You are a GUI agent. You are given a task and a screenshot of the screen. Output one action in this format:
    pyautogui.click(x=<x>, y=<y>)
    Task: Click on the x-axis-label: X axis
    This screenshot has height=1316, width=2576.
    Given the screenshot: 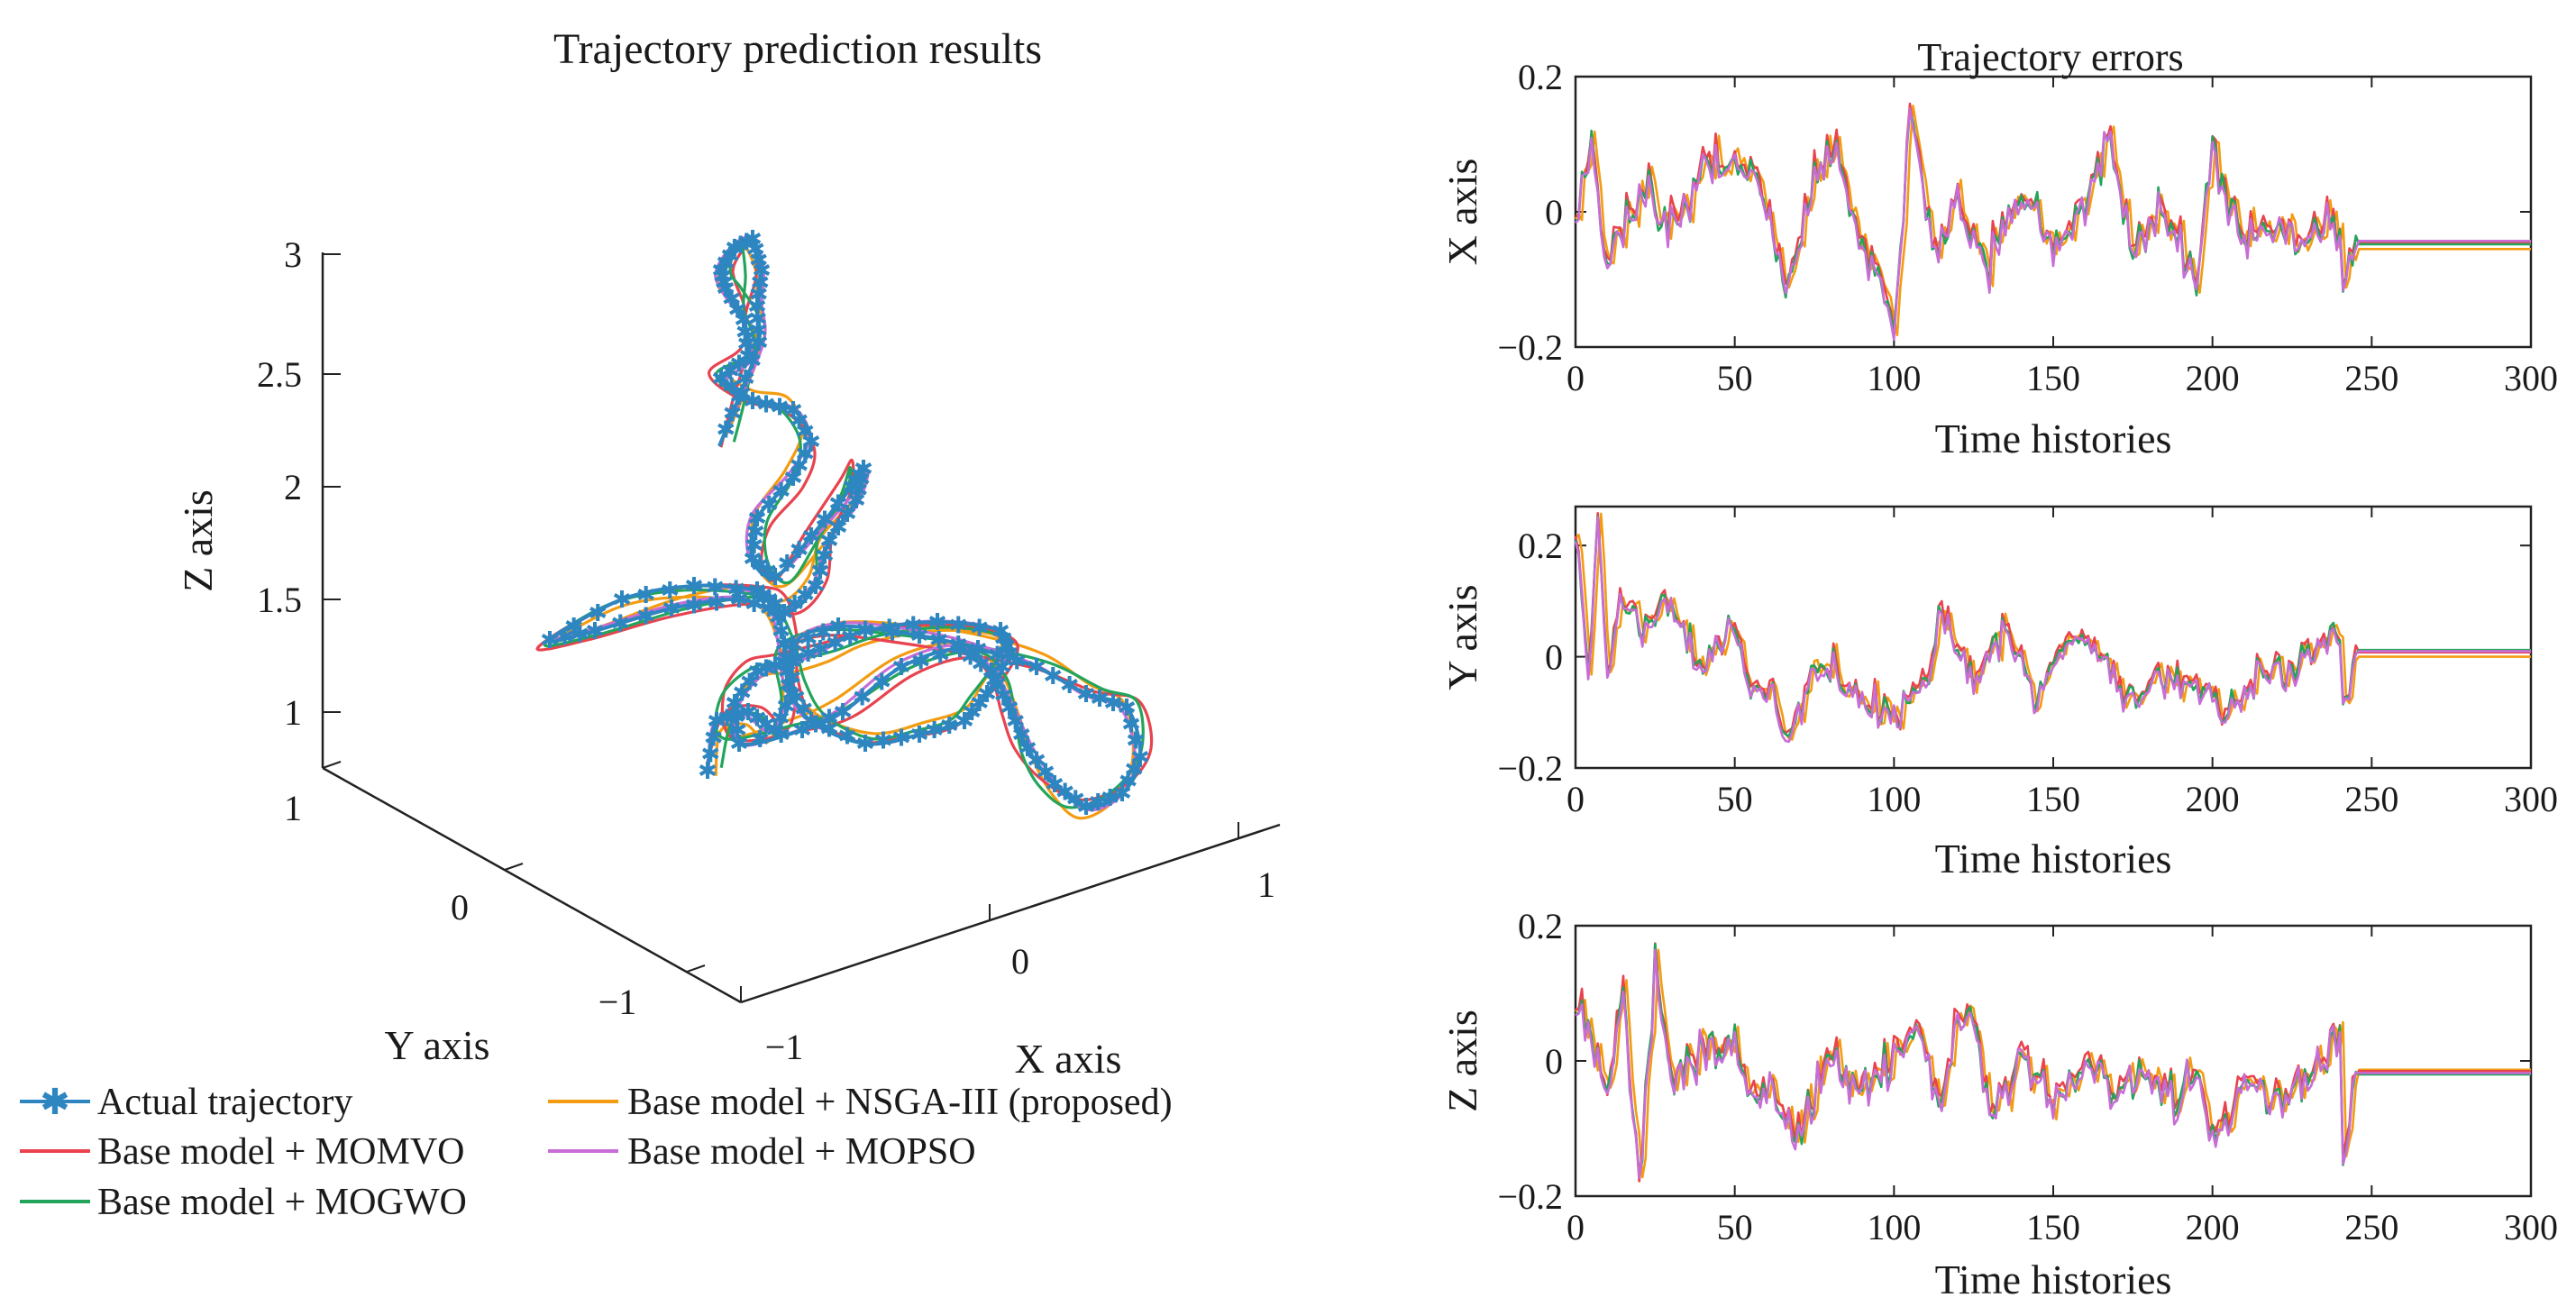 What is the action you would take?
    pyautogui.click(x=1068, y=1059)
    